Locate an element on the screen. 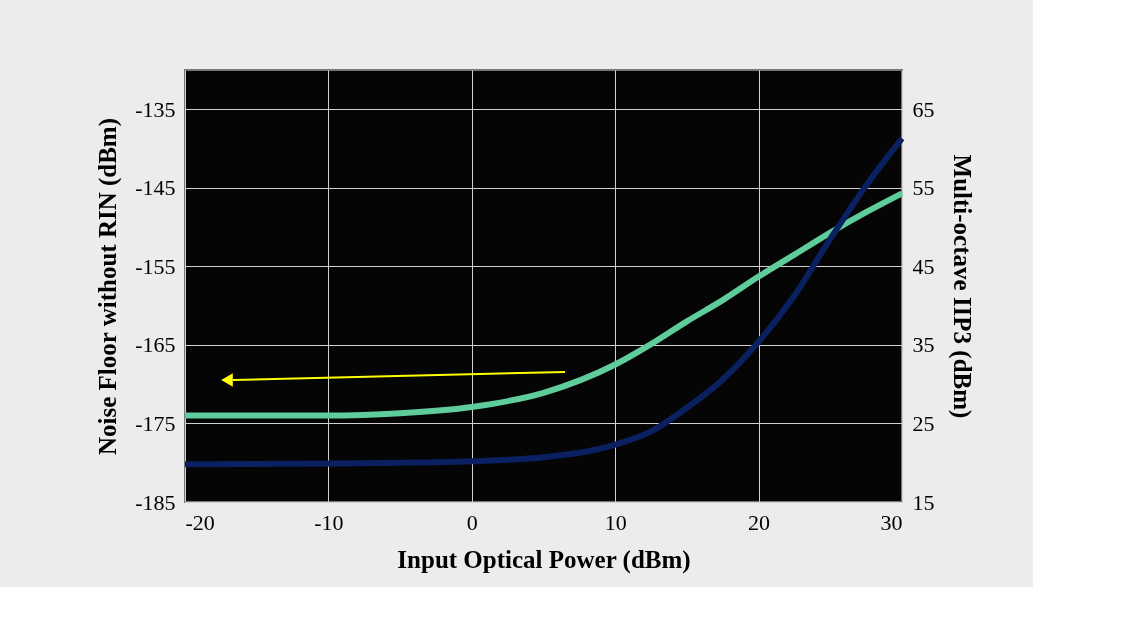 This screenshot has height=642, width=1126. y2-tick-label: 65 is located at coordinates (923, 109).